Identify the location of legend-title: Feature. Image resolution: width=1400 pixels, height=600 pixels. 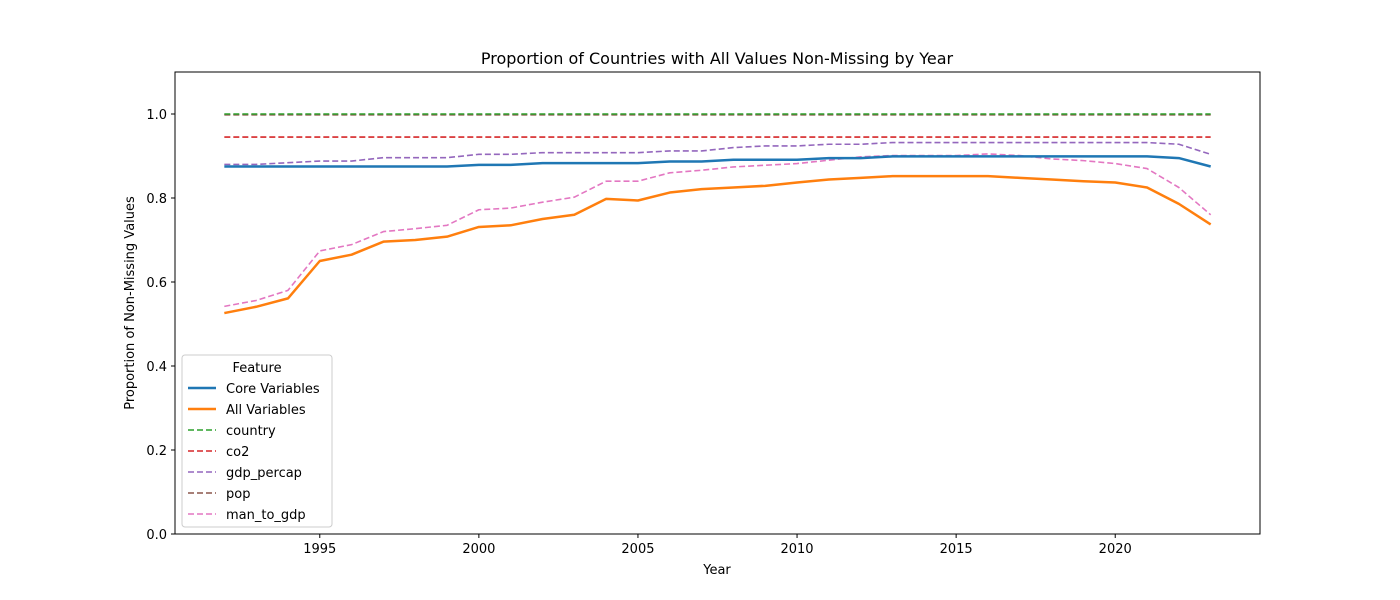
(256, 368).